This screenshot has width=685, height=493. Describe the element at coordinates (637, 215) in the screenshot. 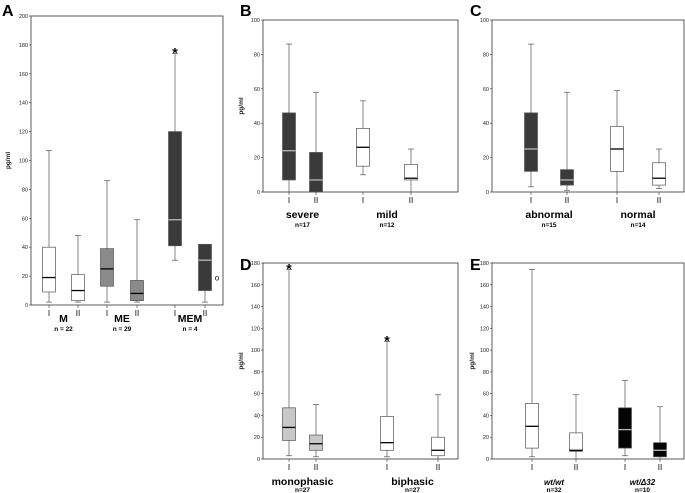

I see `group-label-normal: normal` at that location.